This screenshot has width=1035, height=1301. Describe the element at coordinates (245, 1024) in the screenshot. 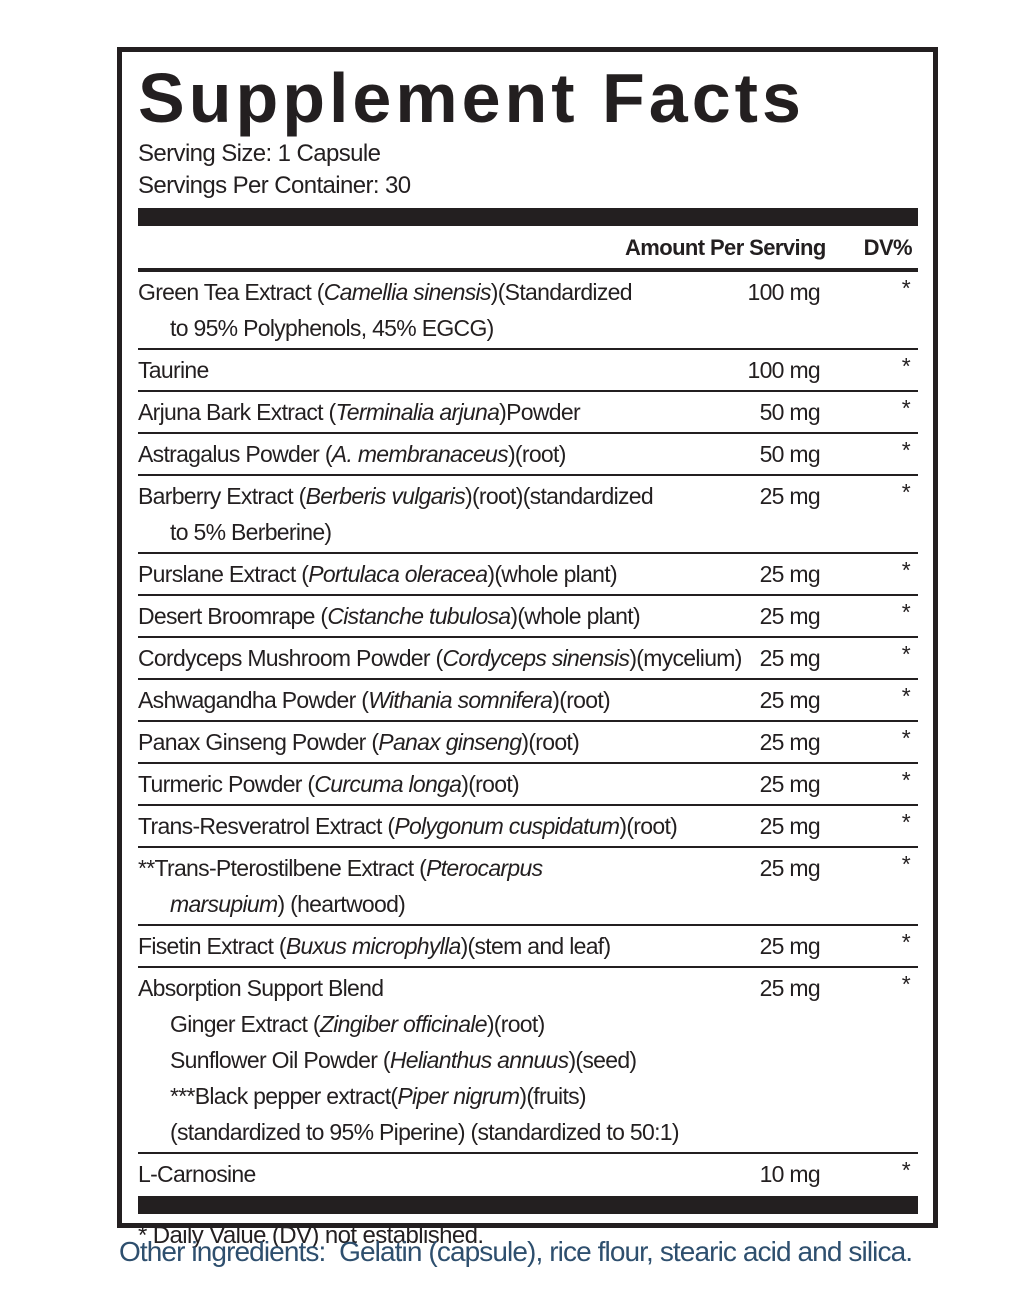

I see `name-text: Ginger Extract (` at that location.